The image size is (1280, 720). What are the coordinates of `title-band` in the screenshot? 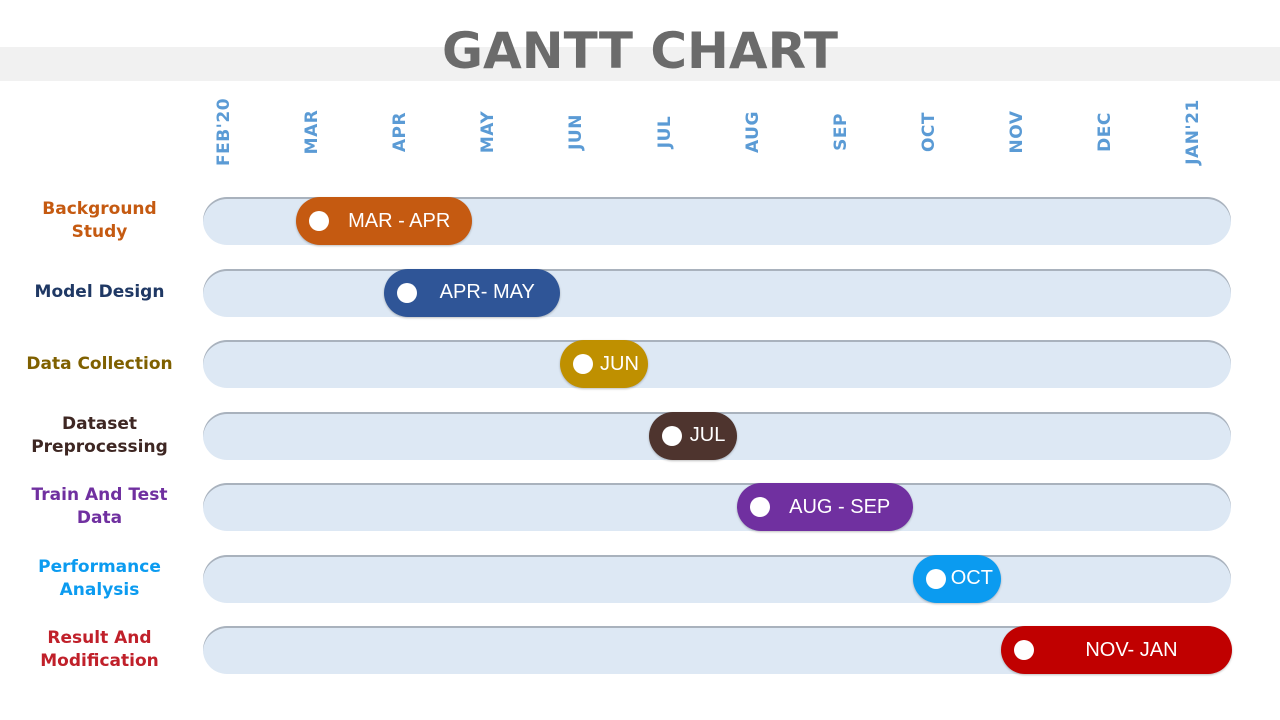 It's located at (640, 64).